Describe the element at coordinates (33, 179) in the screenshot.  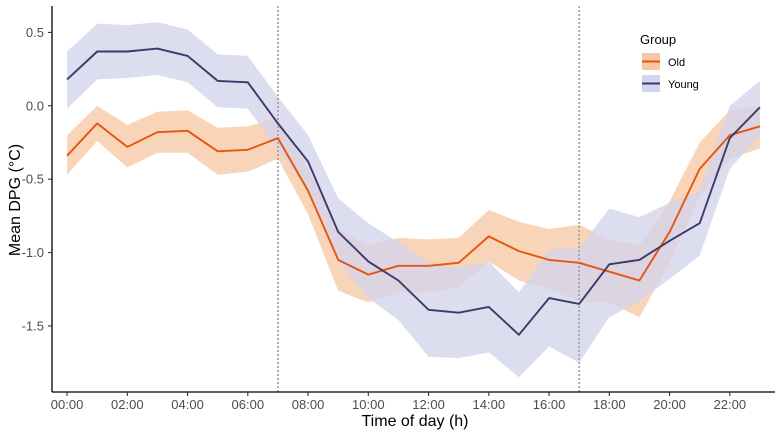
I see `y-tick-label: -0.5` at that location.